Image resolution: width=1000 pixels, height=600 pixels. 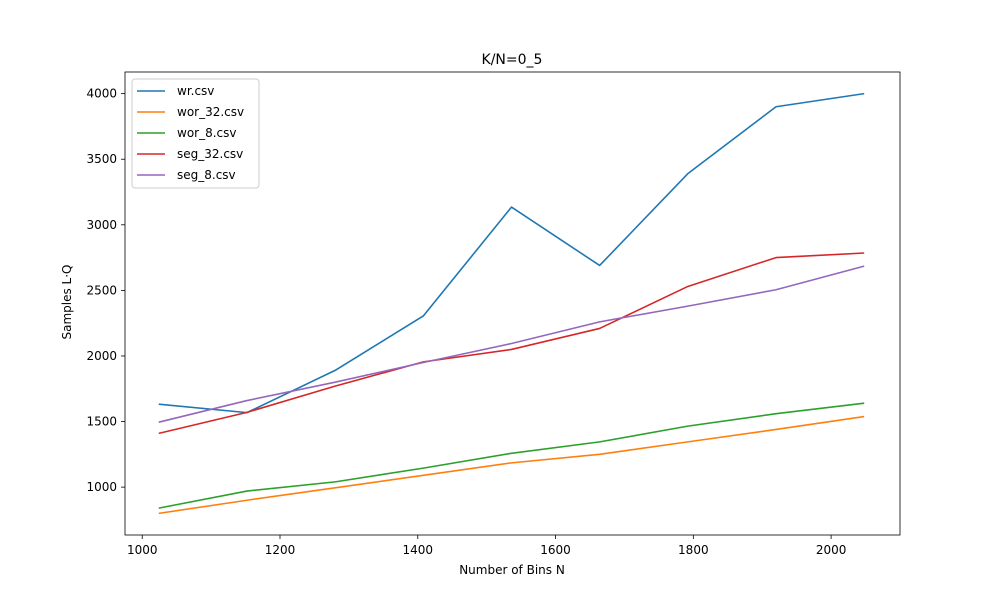 I want to click on y-tick-label-1: 1500, so click(x=101, y=422).